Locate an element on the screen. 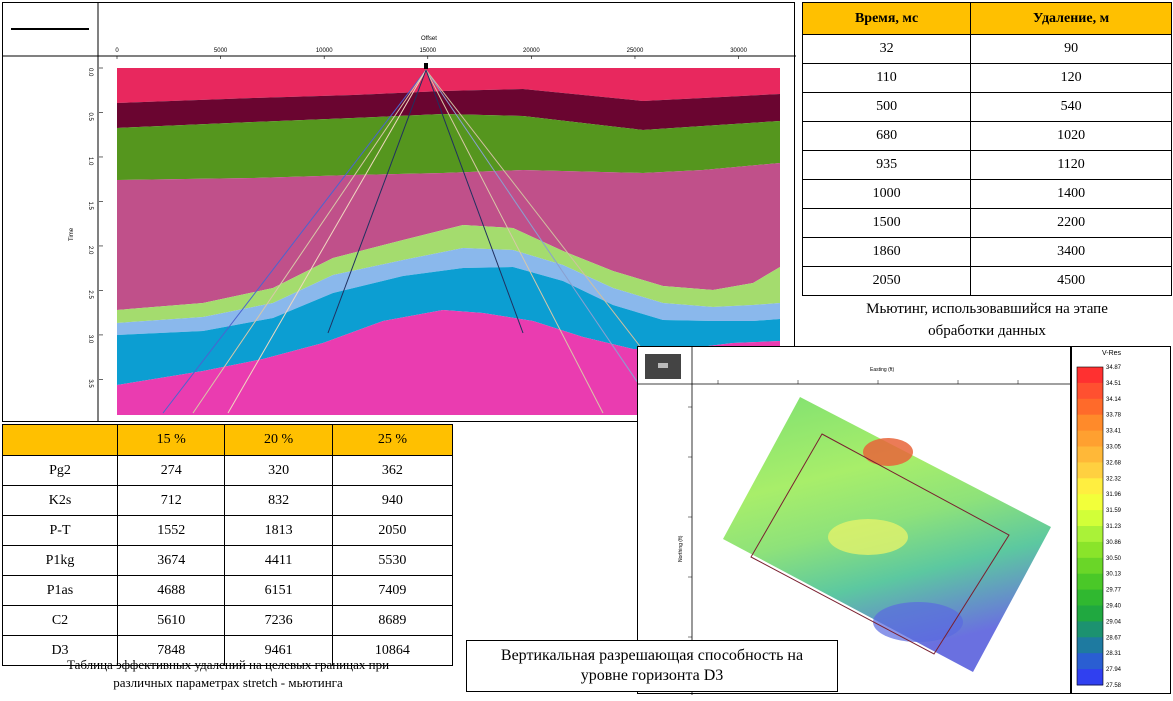 This screenshot has height=701, width=1173. eff-header-15: 15 % is located at coordinates (171, 440).